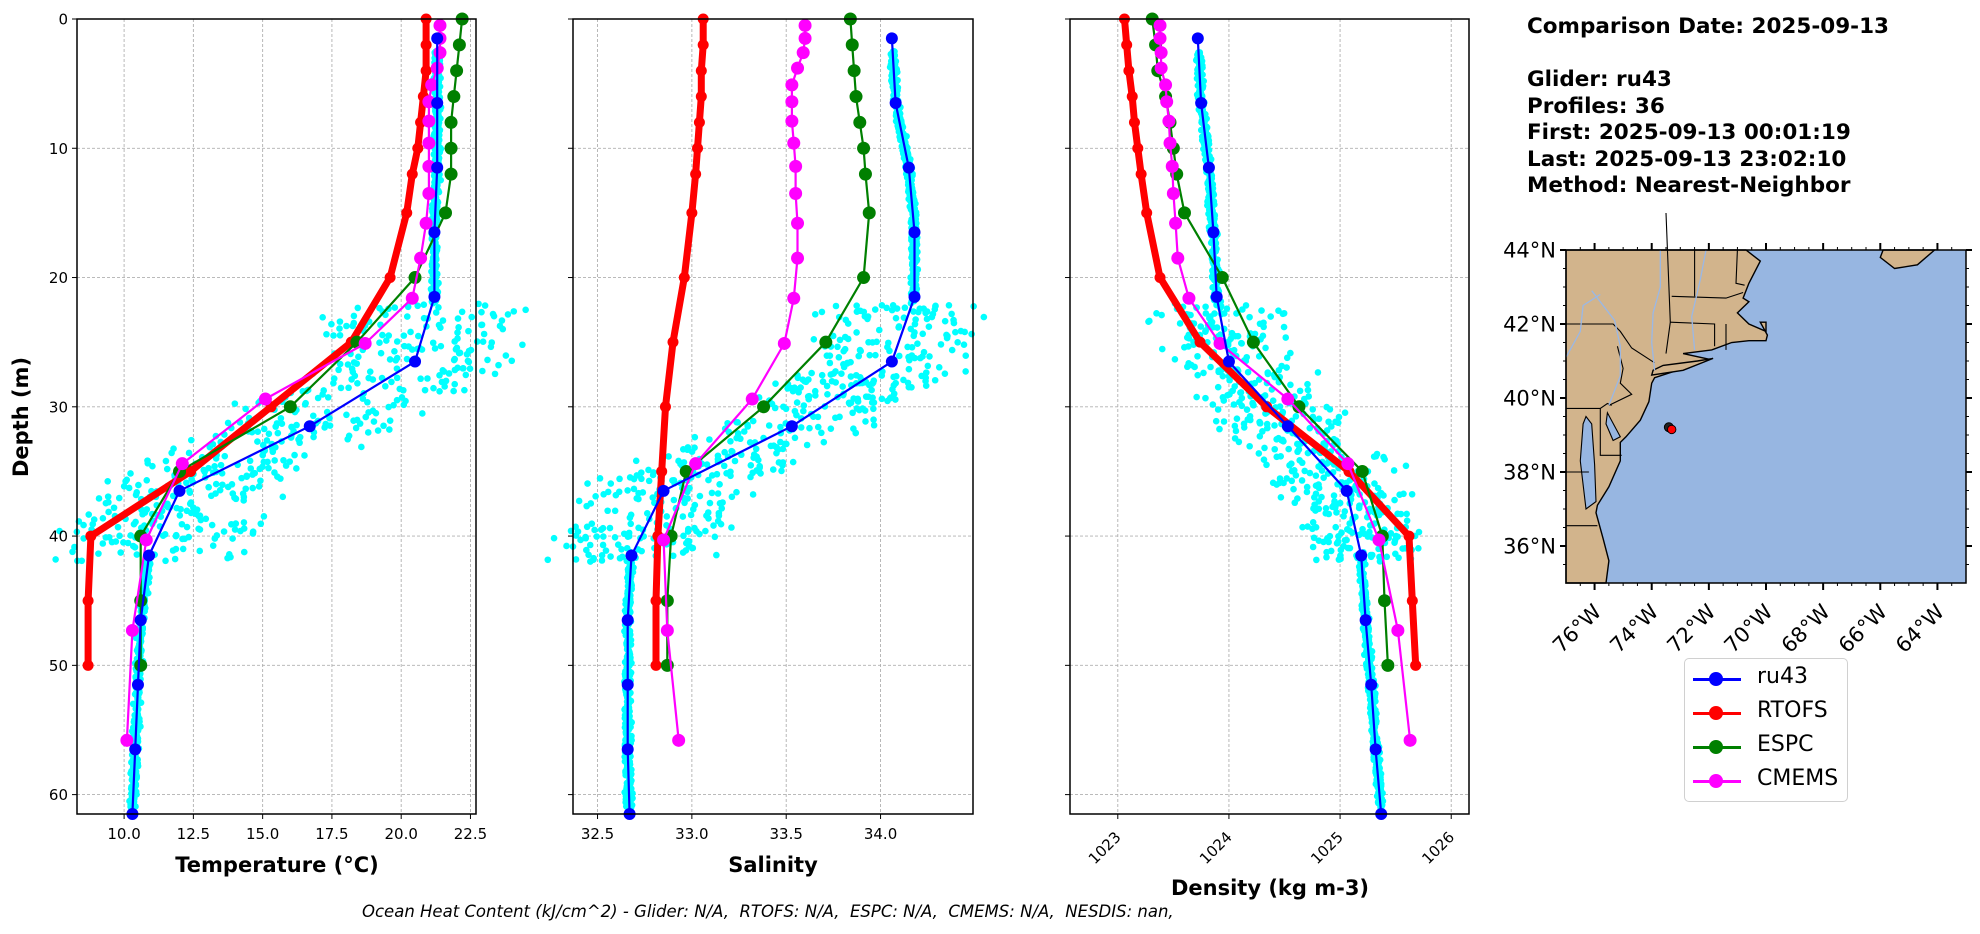  I want to click on temperature-xtick-label: 12.5, so click(193, 834).